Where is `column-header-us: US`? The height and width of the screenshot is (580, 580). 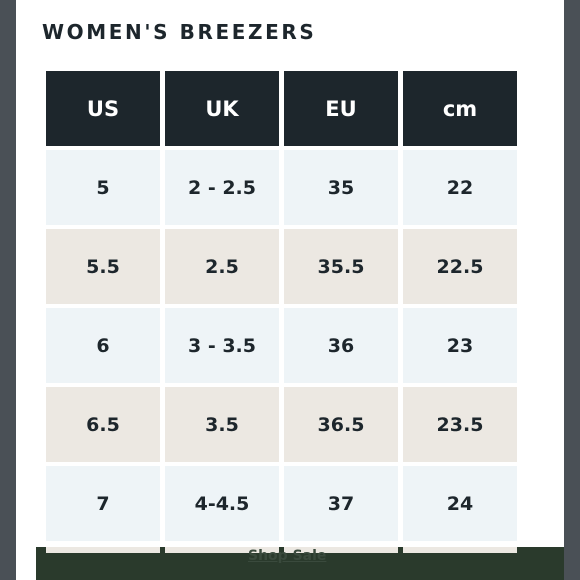
column-header-us: US is located at coordinates (103, 108).